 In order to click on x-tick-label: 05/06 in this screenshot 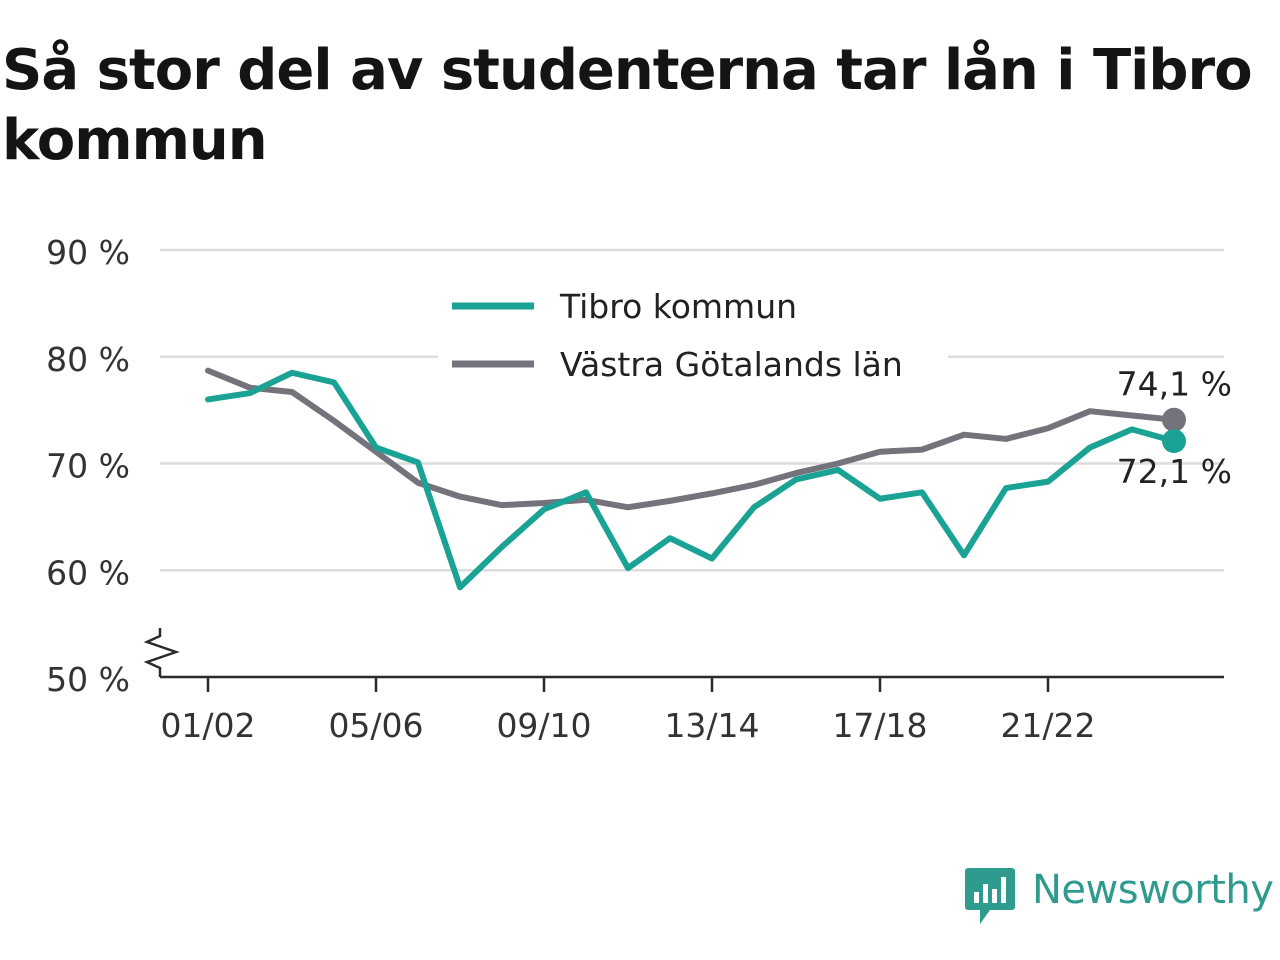, I will do `click(375, 725)`.